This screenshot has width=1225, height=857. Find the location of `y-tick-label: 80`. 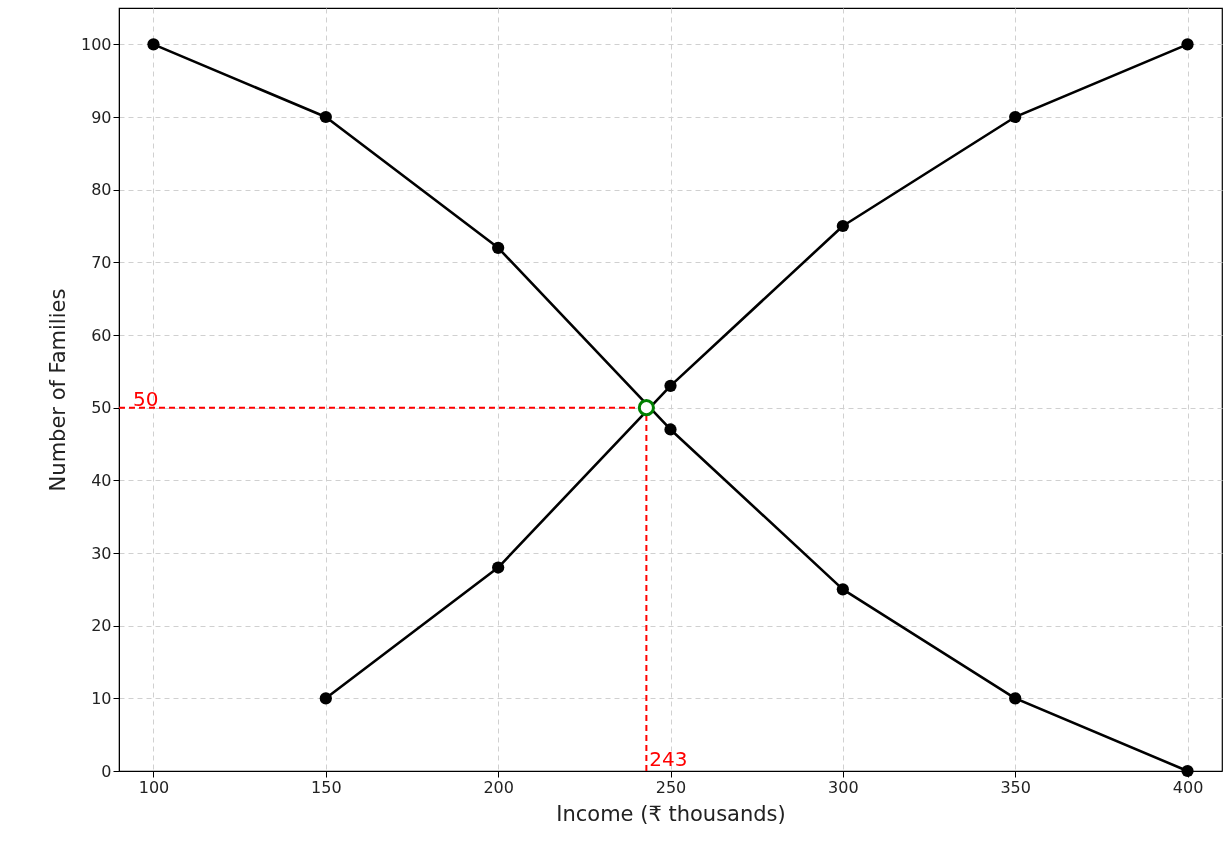

y-tick-label: 80 is located at coordinates (101, 190).